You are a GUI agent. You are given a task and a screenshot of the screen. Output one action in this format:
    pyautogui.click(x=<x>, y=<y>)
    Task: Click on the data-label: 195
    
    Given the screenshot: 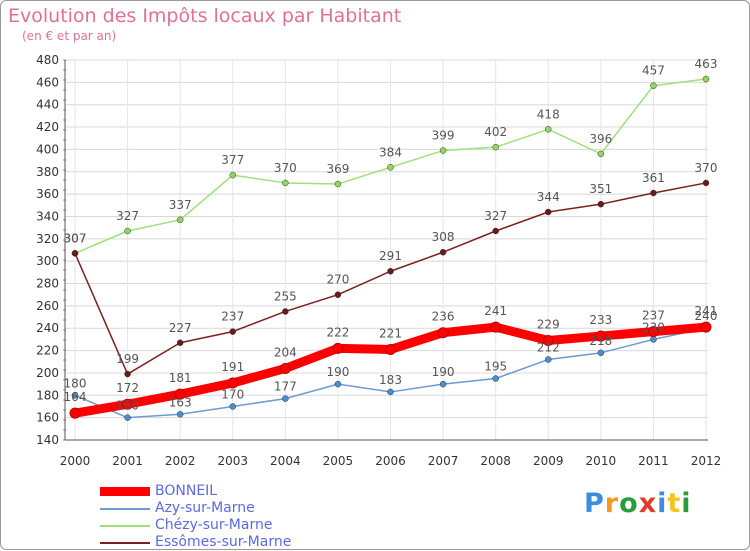 What is the action you would take?
    pyautogui.click(x=495, y=367)
    